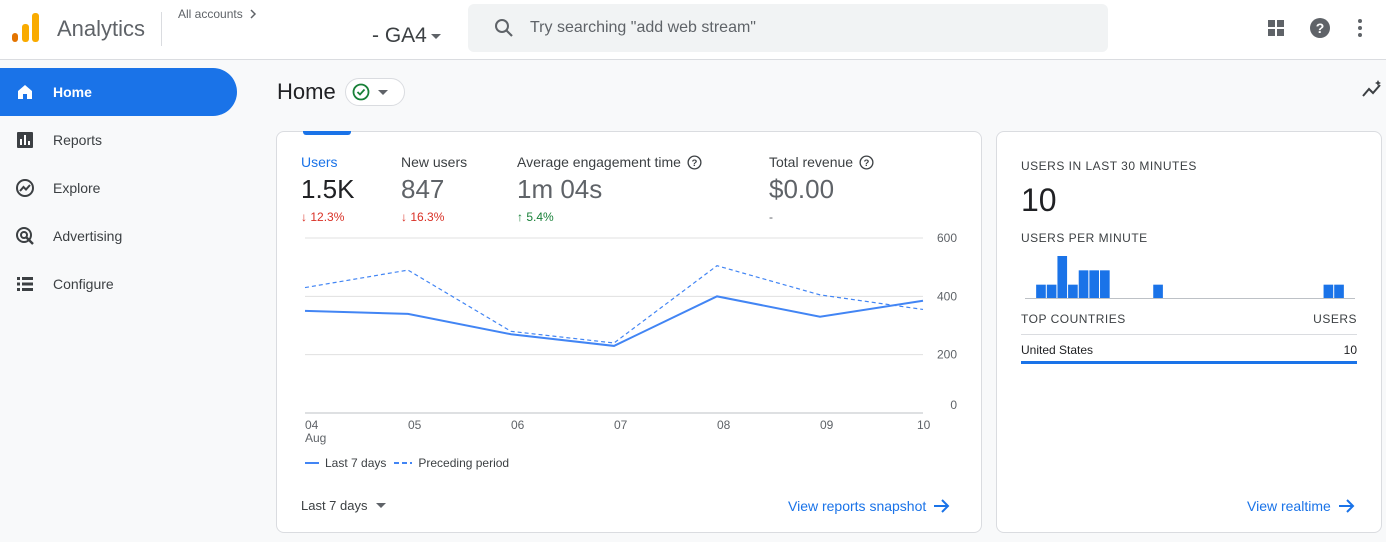 This screenshot has height=542, width=1386. Describe the element at coordinates (327, 133) in the screenshot. I see `selected-tab-indicator` at that location.